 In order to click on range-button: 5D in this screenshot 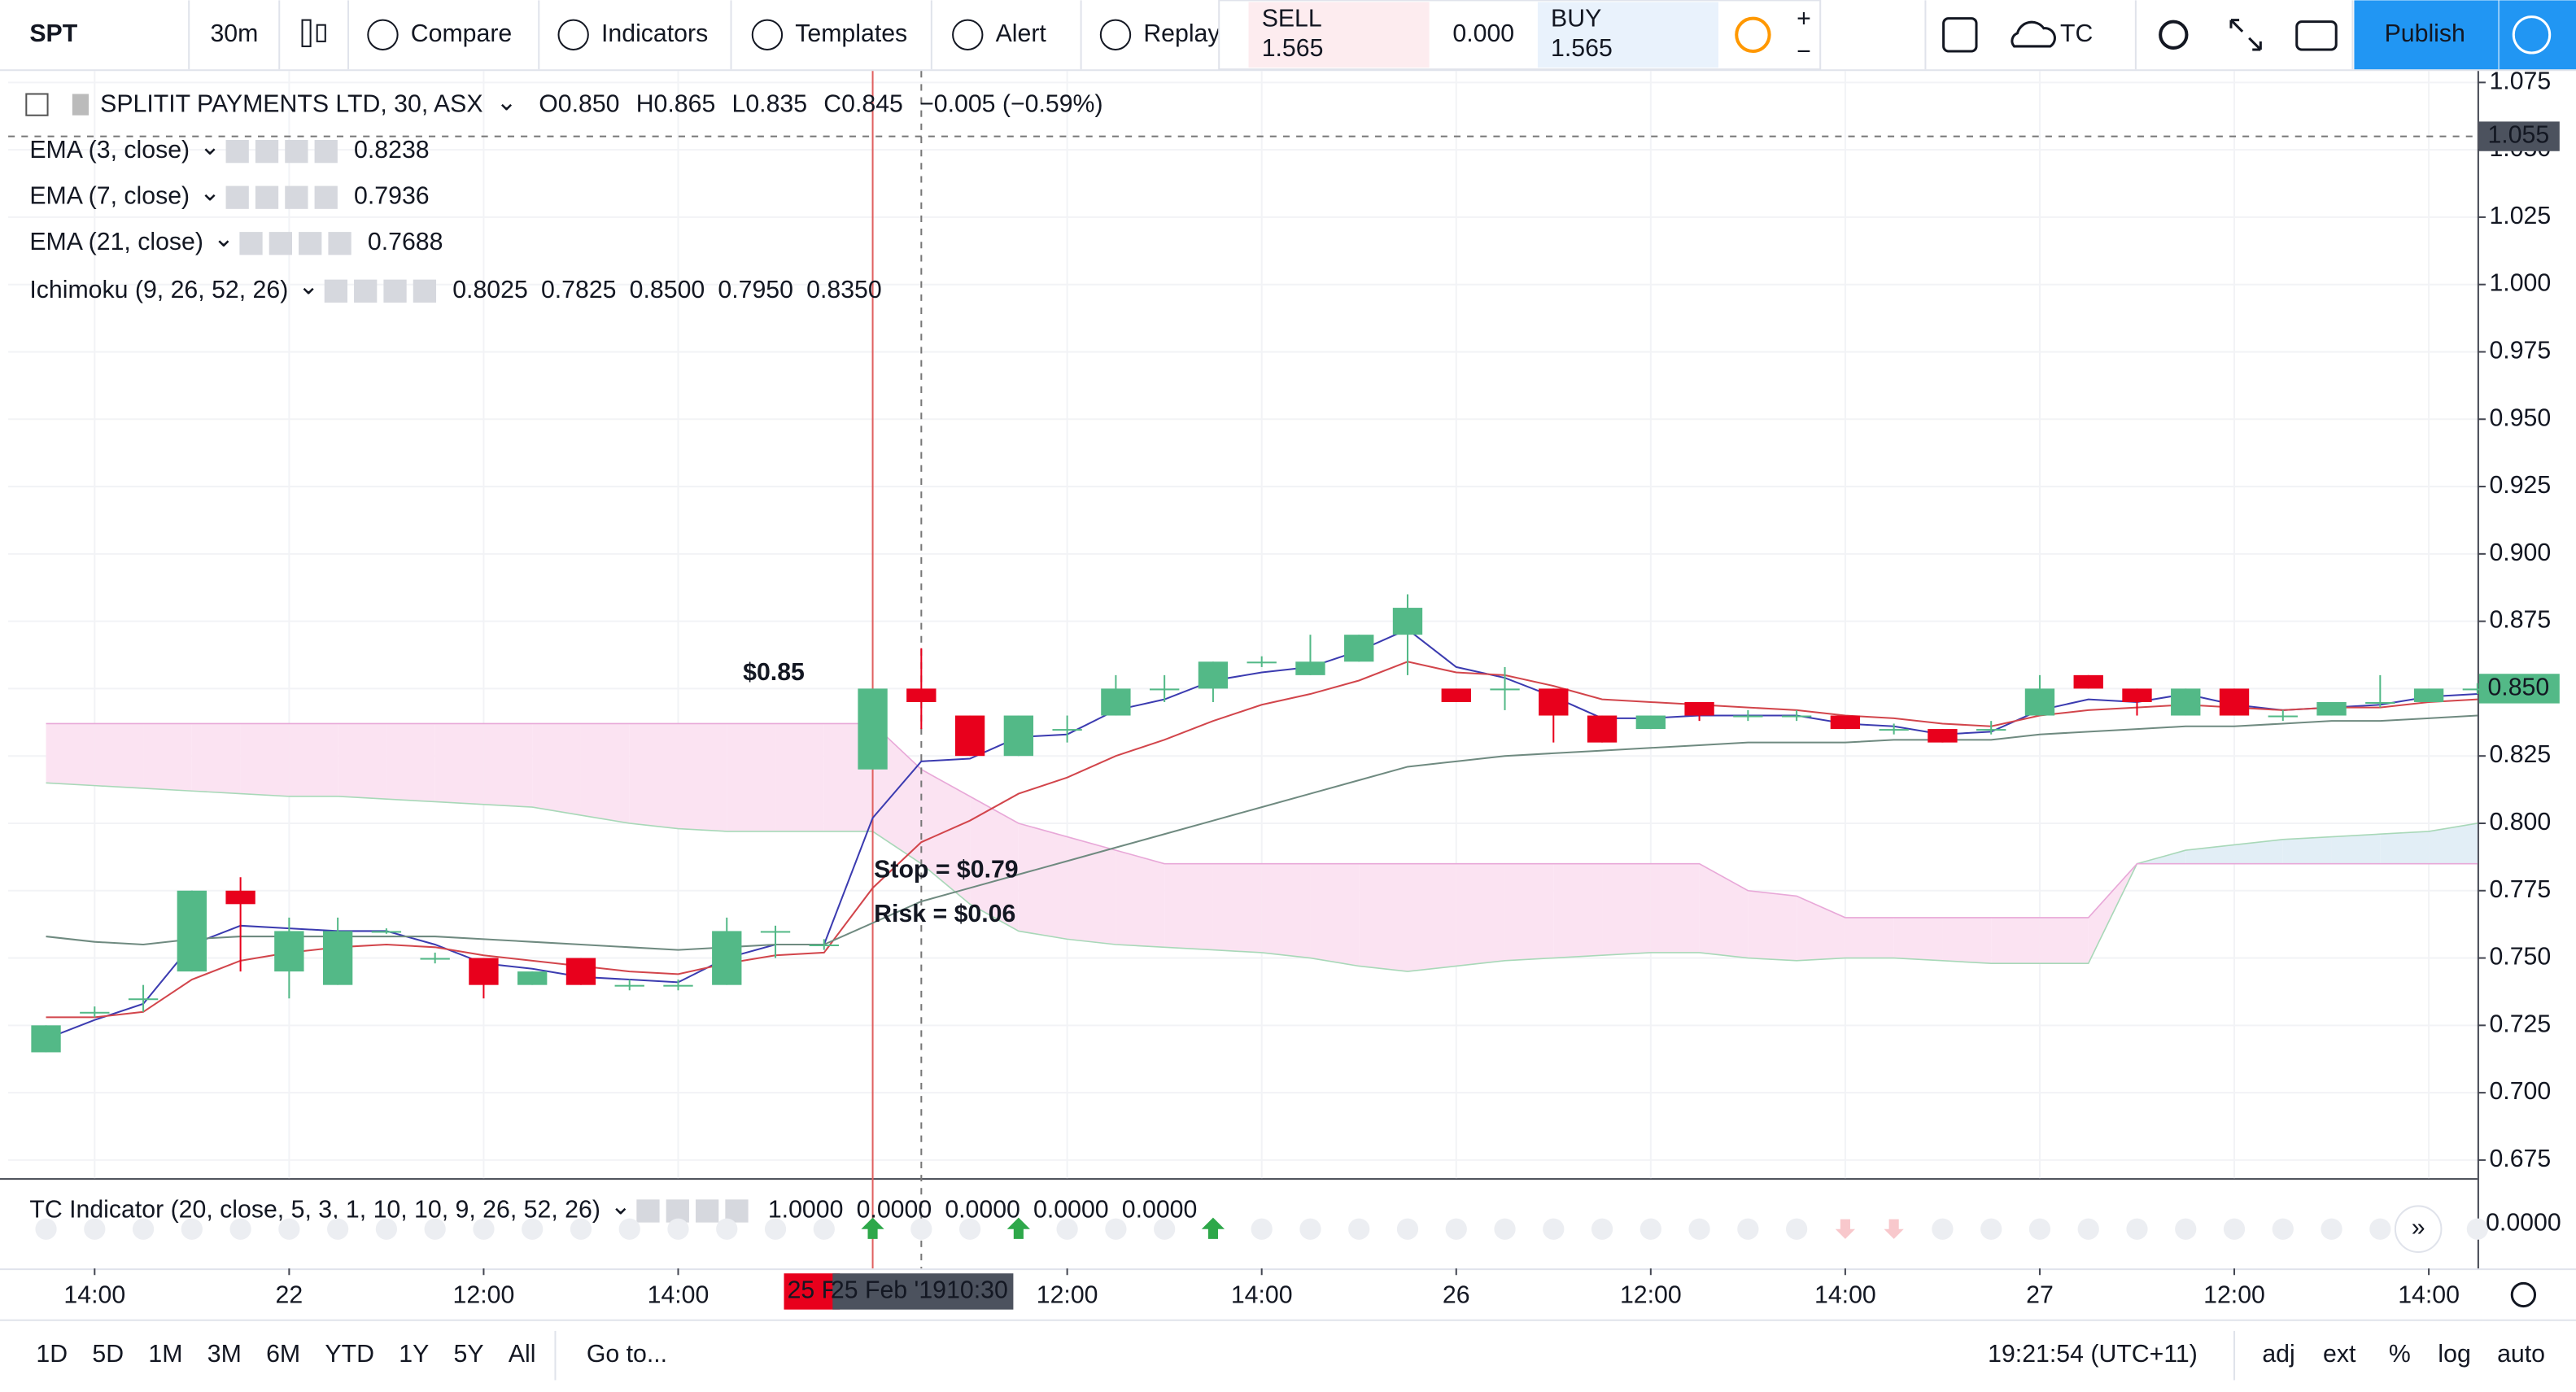, I will do `click(108, 1354)`.